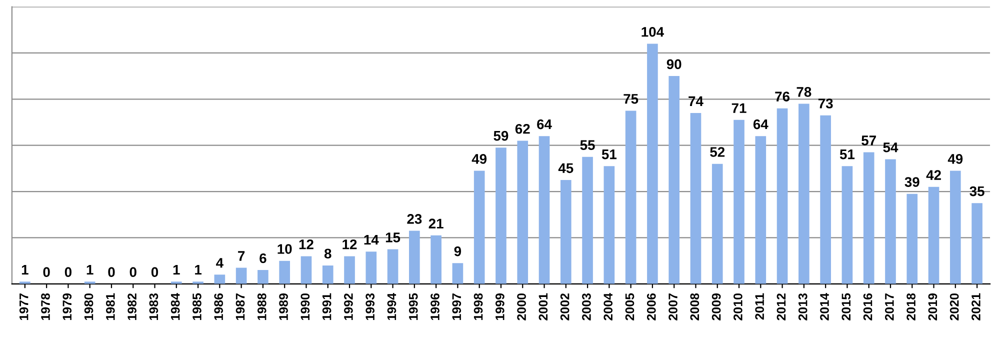 This screenshot has height=338, width=995. I want to click on x-tick-label: 2020, so click(954, 306).